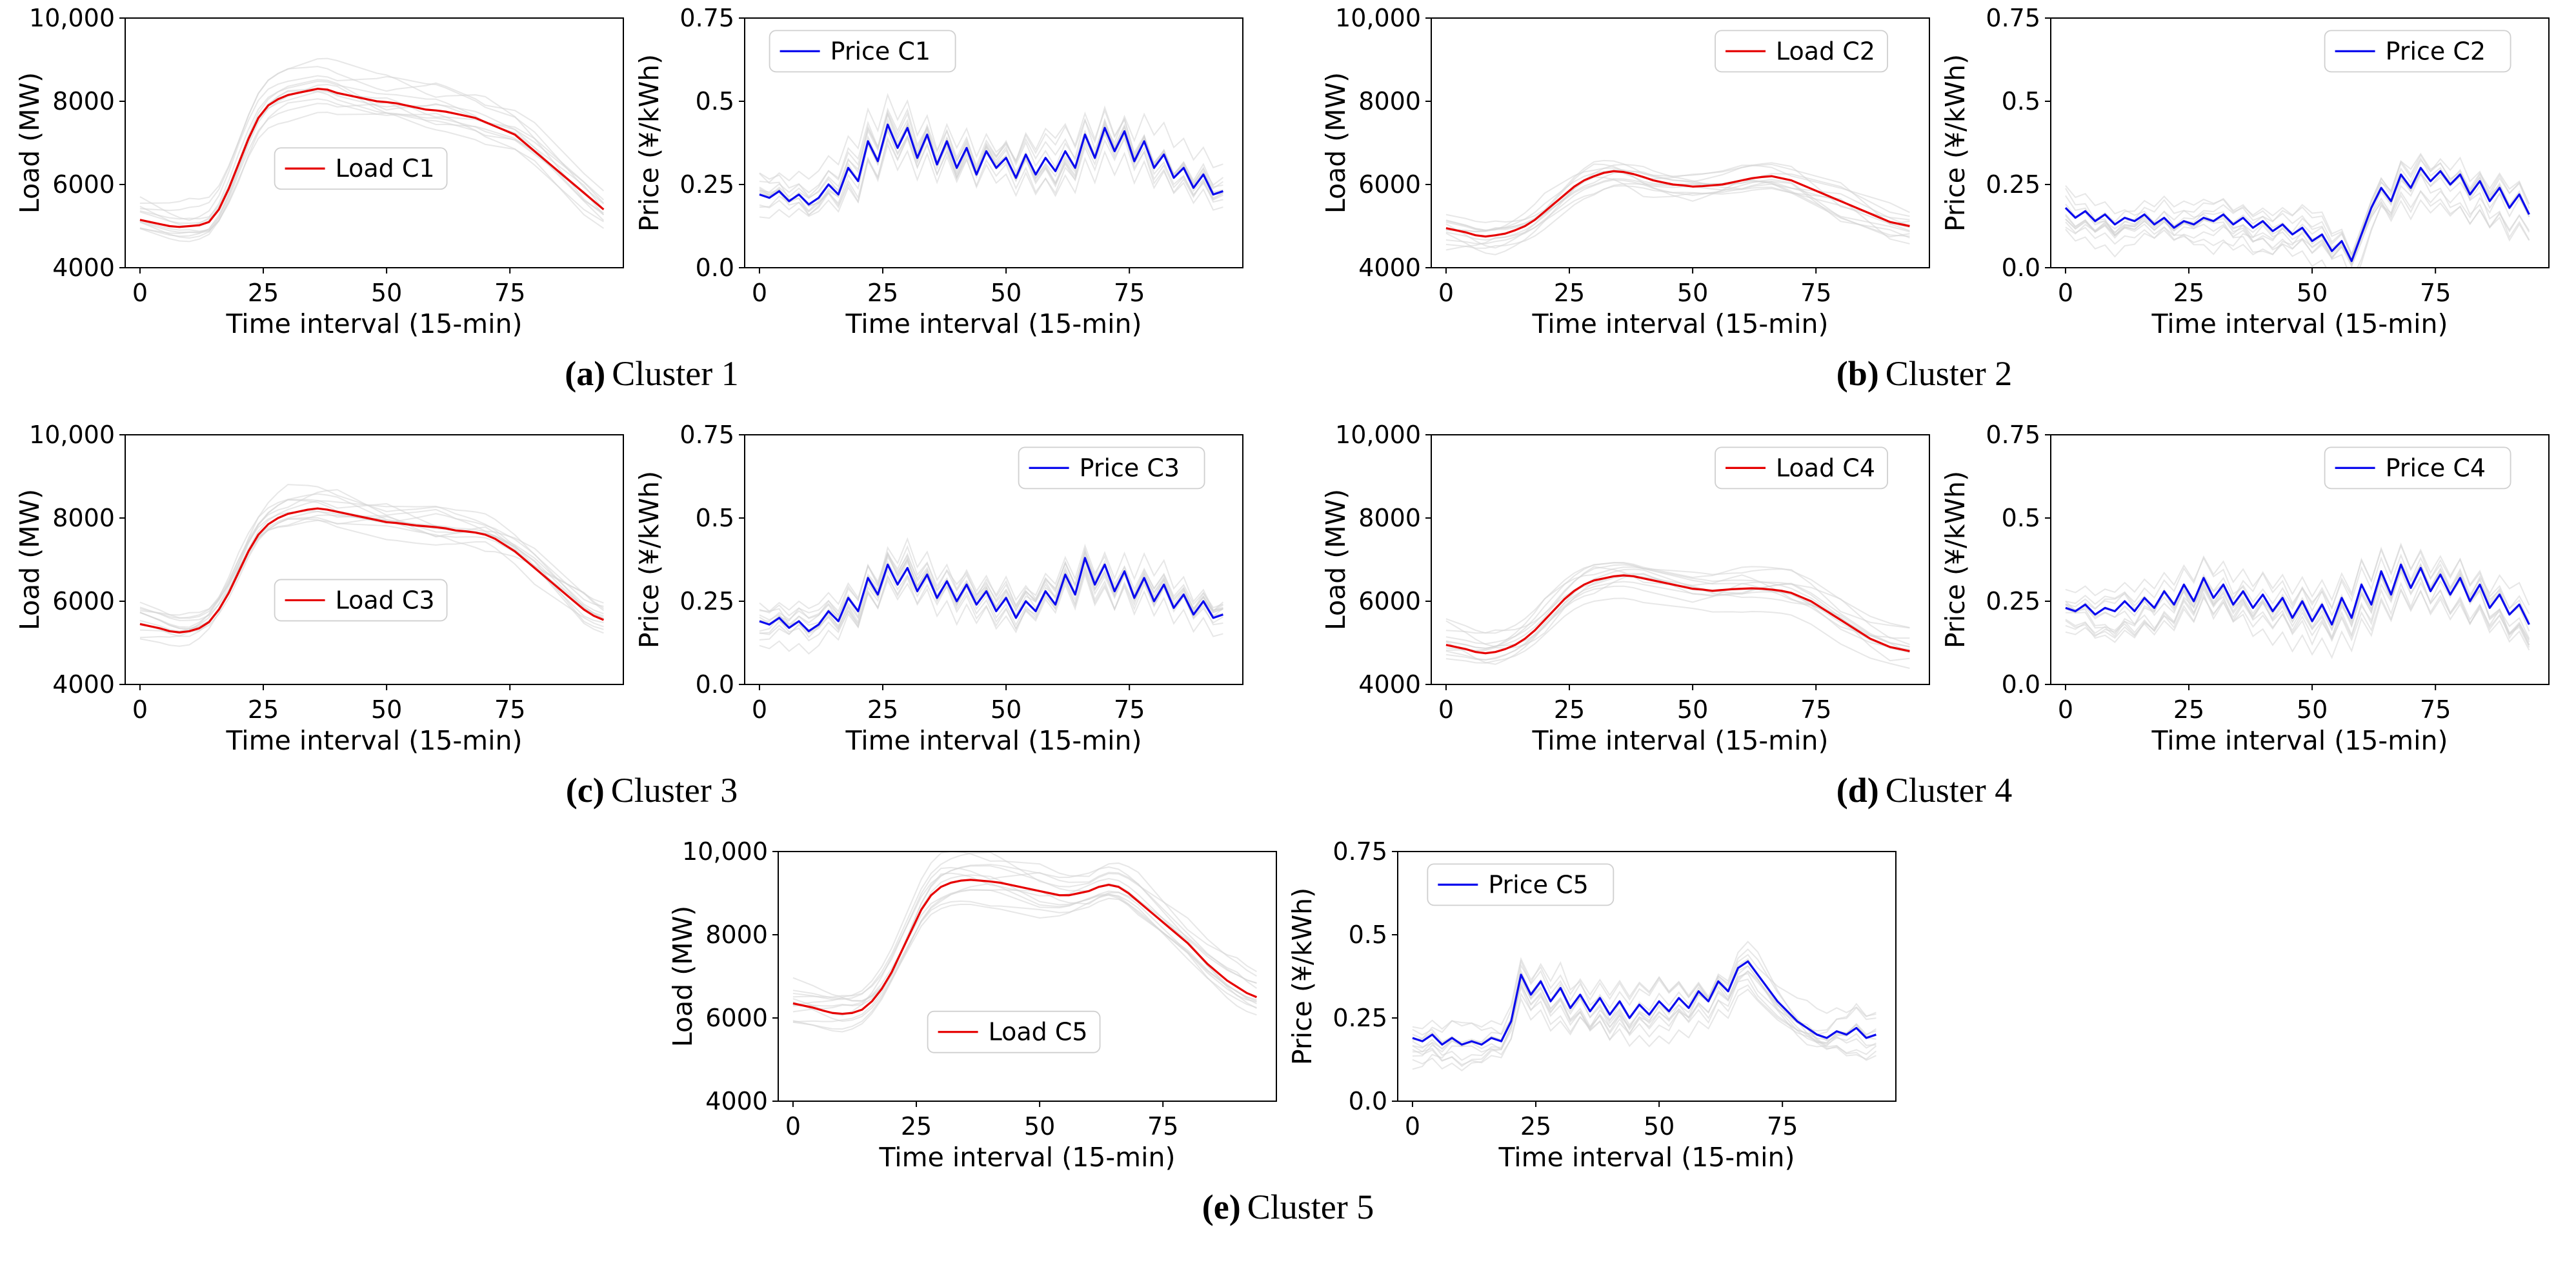 The width and height of the screenshot is (2576, 1276). I want to click on svg-text: Load C1, so click(385, 169).